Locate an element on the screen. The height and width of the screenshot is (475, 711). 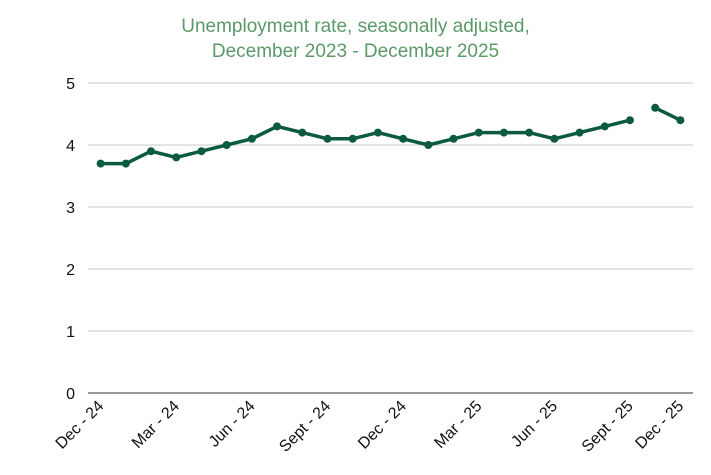
data-point: Apr 24: 3.9 is located at coordinates (201, 151).